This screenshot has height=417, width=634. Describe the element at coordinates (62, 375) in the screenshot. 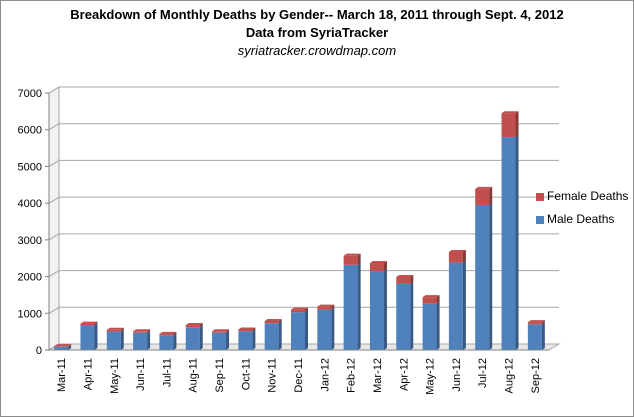

I see `x-tick-label: Mar-11` at that location.